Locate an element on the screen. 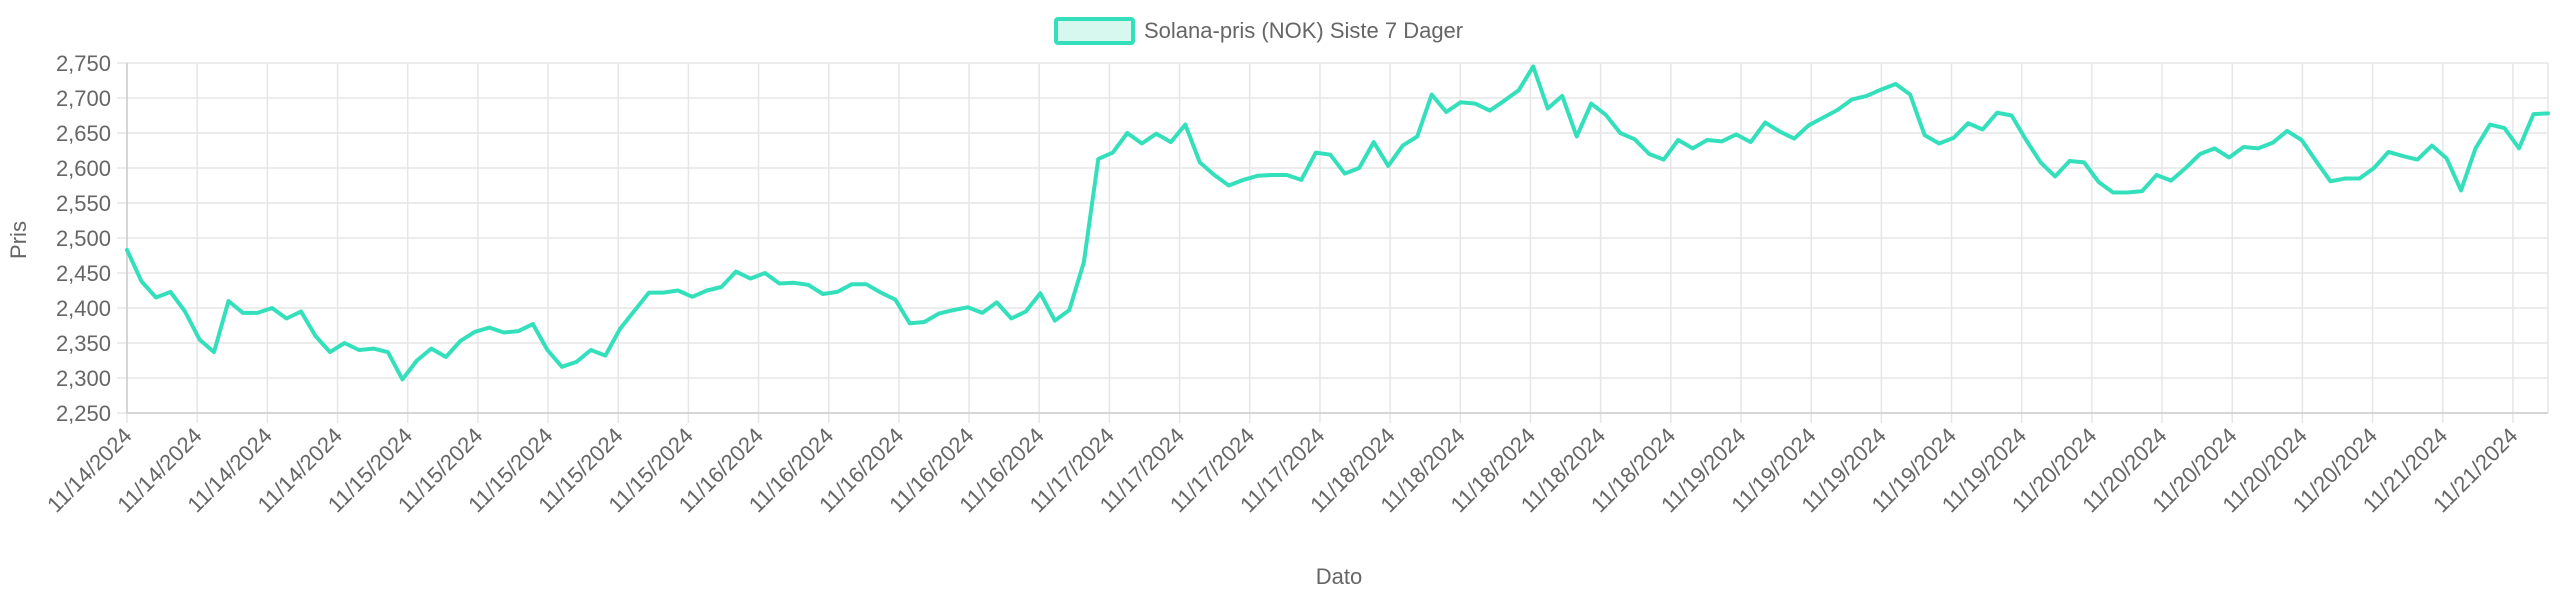 The width and height of the screenshot is (2560, 602). y-tick-label: 2,600 is located at coordinates (83, 168).